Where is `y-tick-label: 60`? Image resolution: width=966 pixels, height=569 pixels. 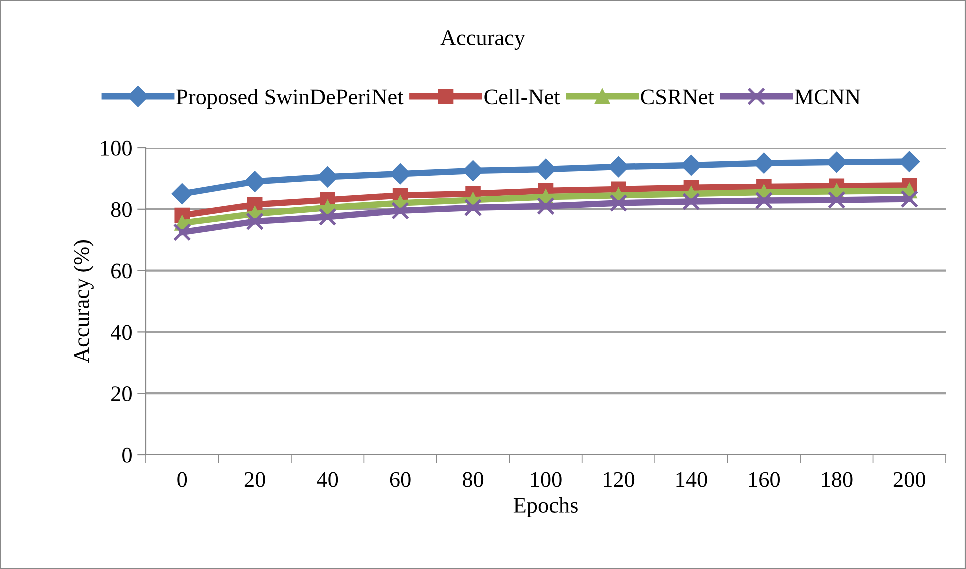
y-tick-label: 60 is located at coordinates (122, 271).